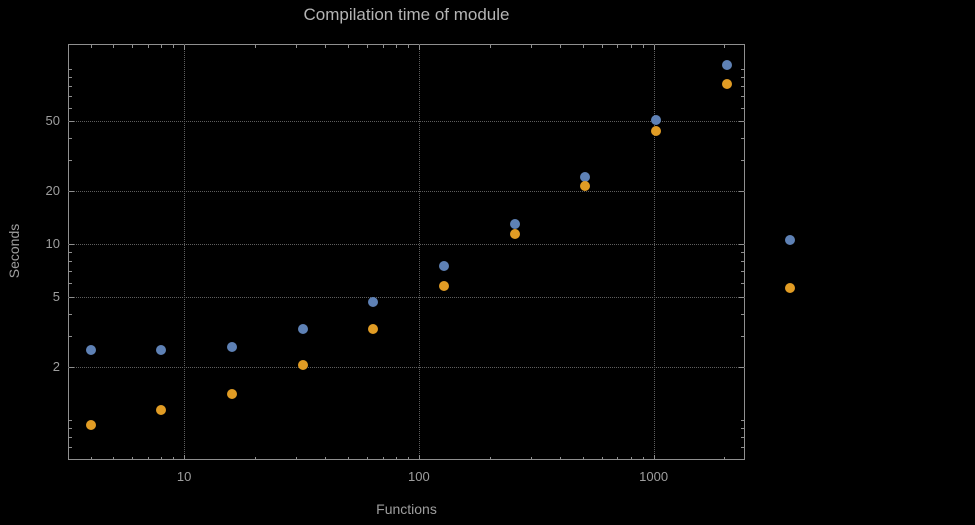 The width and height of the screenshot is (975, 525). I want to click on x-tick-label: 10, so click(184, 476).